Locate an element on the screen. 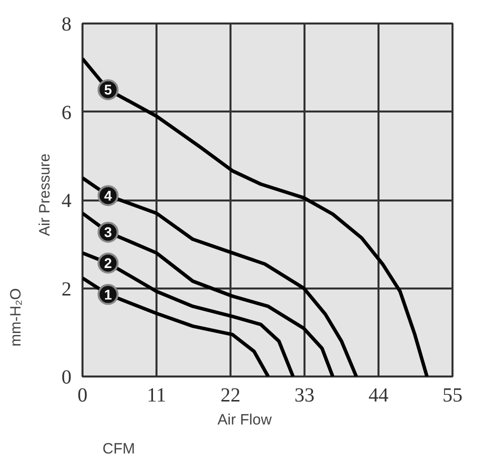 The width and height of the screenshot is (500, 462). text: mm-H₂O is located at coordinates (16, 317).